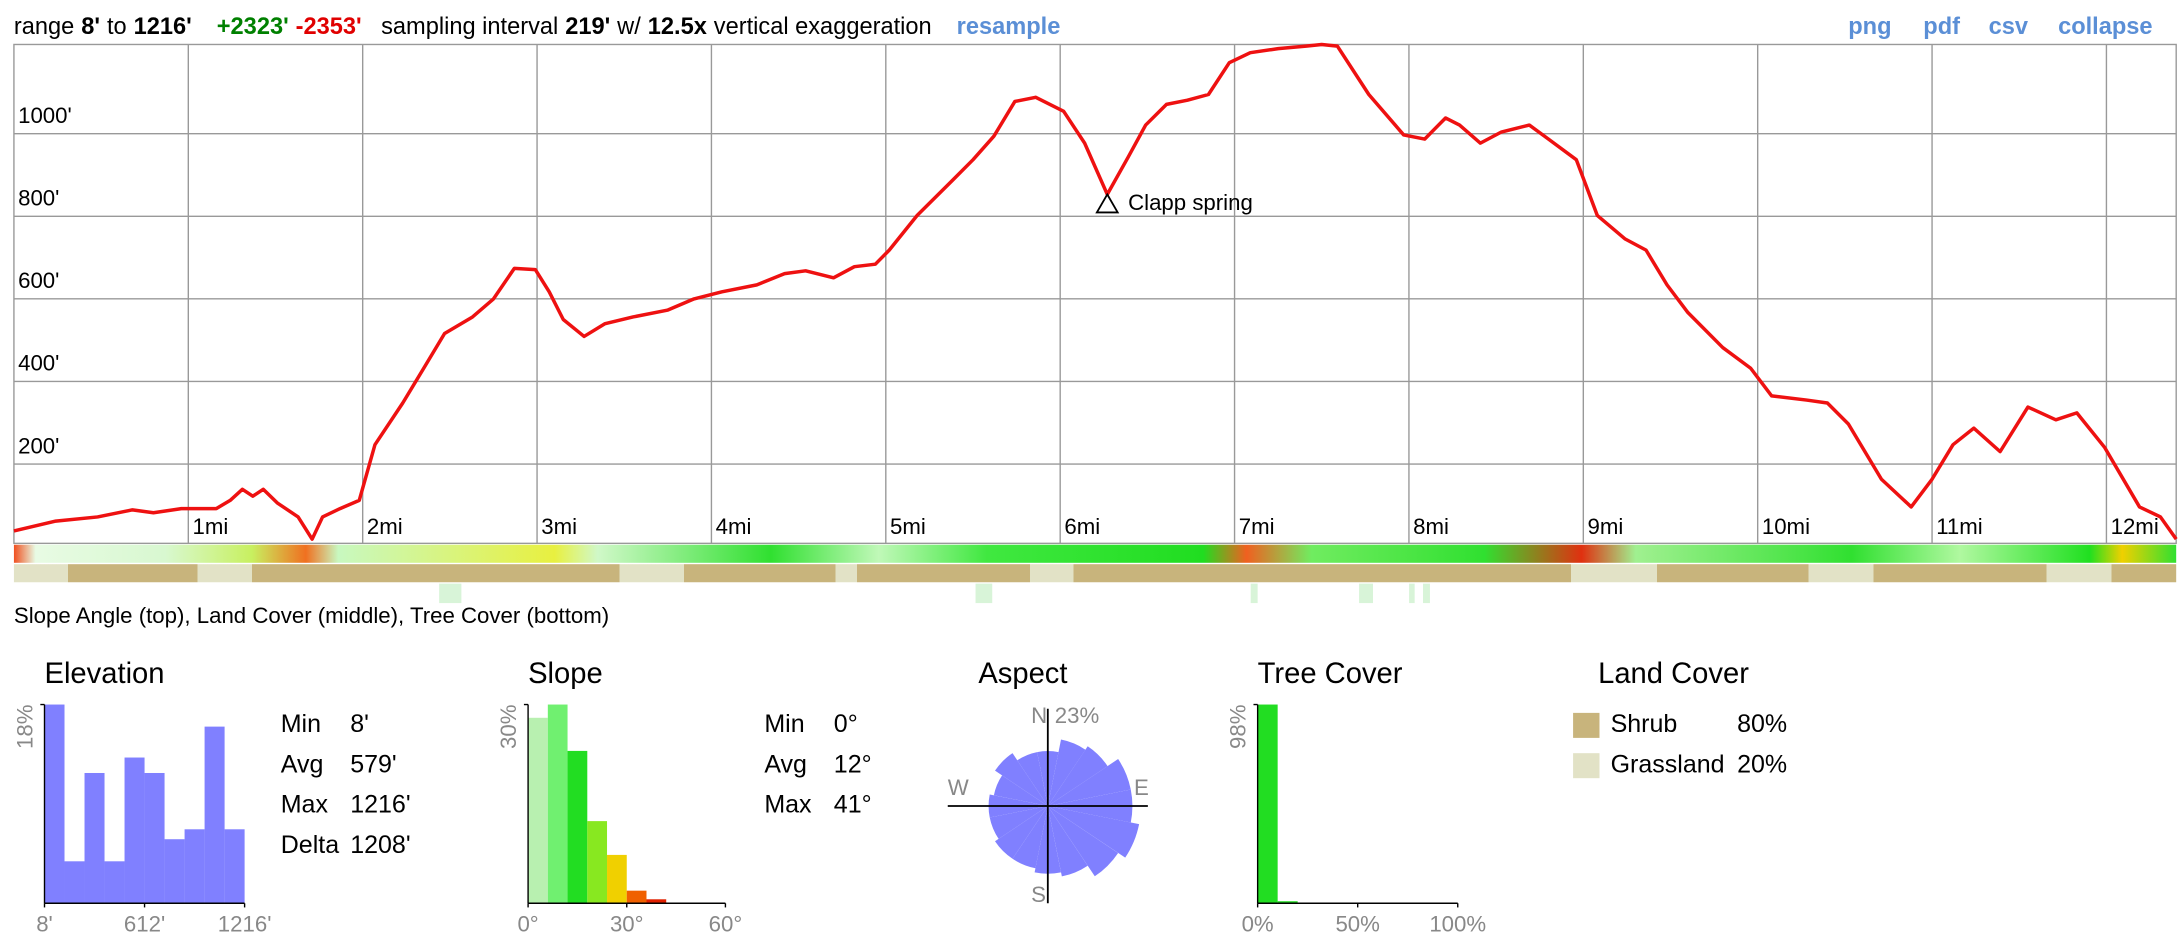  I want to click on land-cover-strip, so click(1095, 573).